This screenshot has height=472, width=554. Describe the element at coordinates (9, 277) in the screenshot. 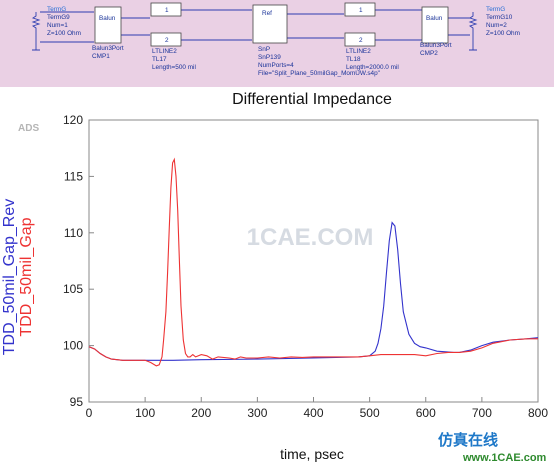

I see `y-label-series-rev: TDD_50mil_Gap_Rev` at that location.